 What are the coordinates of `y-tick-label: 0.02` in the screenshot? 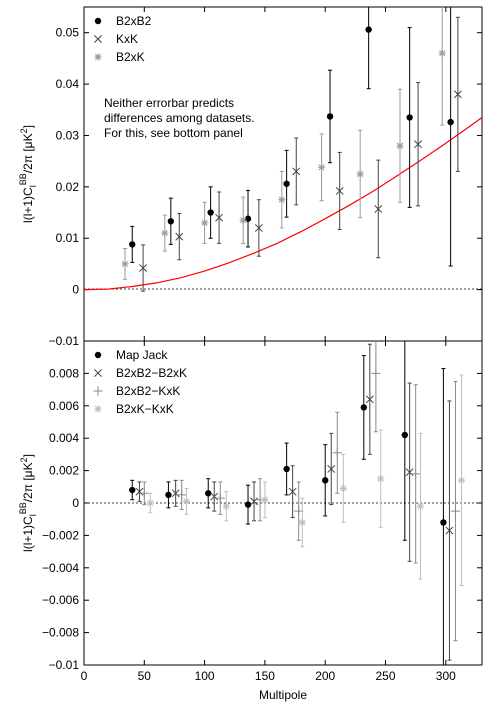 It's located at (68, 187).